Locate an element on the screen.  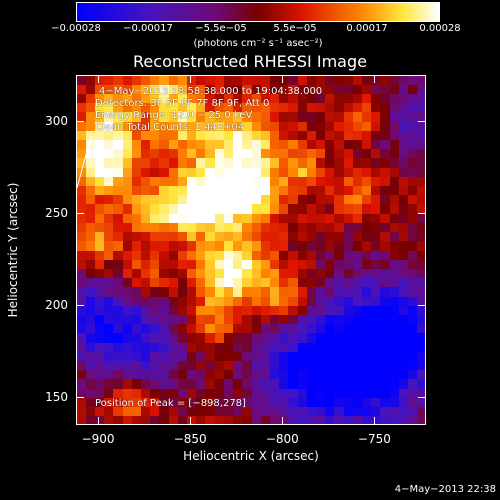
colorbar-tick-label: −0.00017 is located at coordinates (148, 28).